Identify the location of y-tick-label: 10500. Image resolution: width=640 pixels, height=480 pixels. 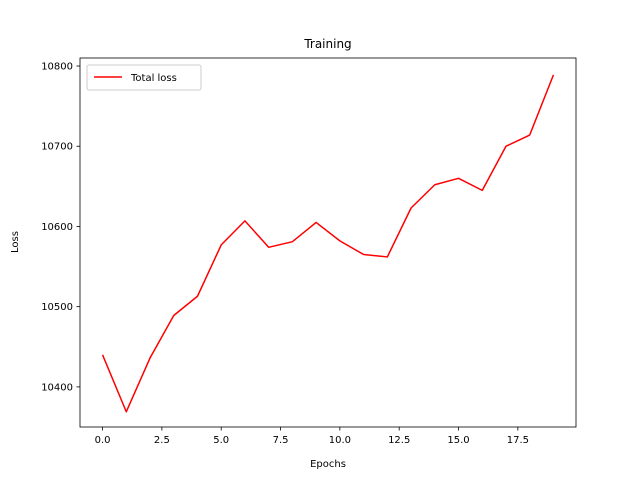
(57, 307).